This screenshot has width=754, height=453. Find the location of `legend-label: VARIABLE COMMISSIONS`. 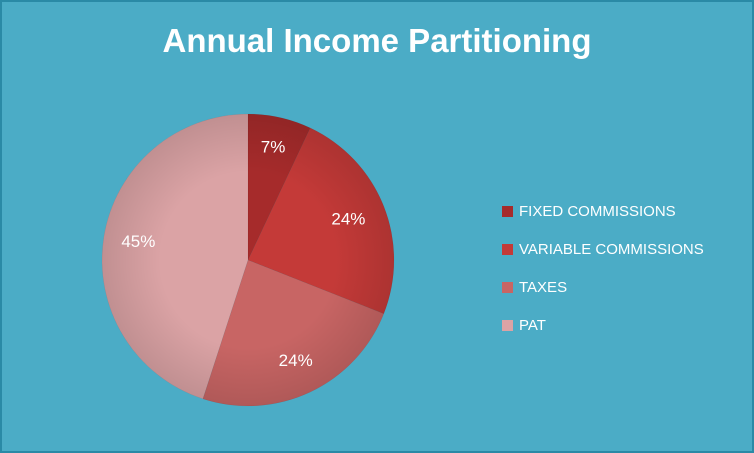

legend-label: VARIABLE COMMISSIONS is located at coordinates (611, 249).